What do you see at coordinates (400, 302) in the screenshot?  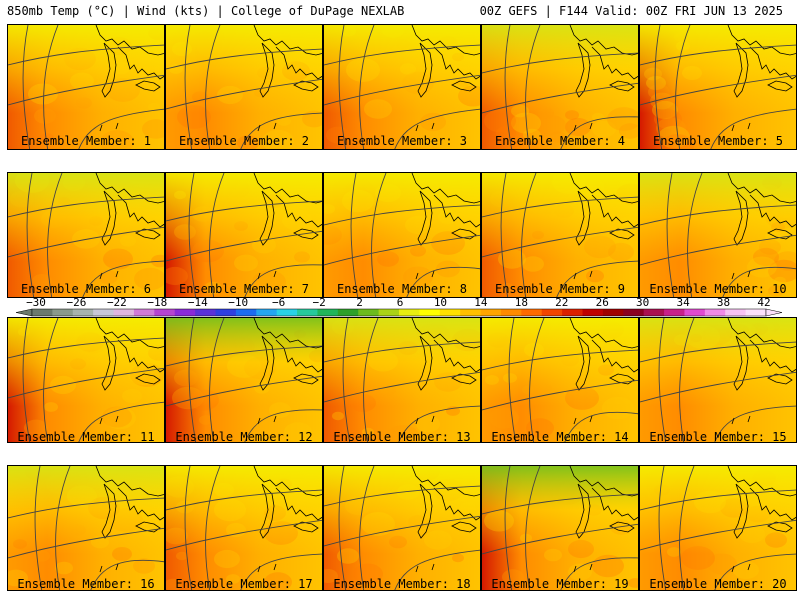 I see `colorbar-tick-label: 6` at bounding box center [400, 302].